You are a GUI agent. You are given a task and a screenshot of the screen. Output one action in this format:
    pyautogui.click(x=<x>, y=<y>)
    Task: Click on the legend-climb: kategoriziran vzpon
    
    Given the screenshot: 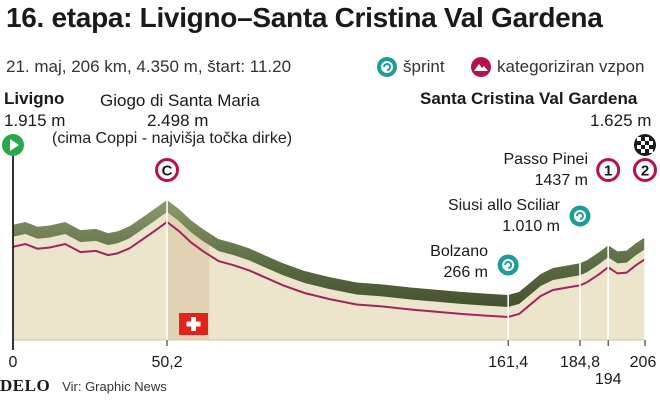 What is the action you would take?
    pyautogui.click(x=557, y=67)
    